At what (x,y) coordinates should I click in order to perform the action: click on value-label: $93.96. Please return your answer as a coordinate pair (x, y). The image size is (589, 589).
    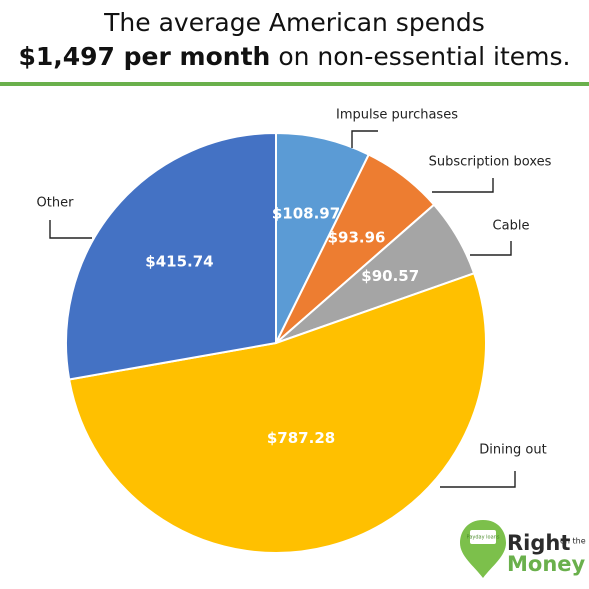
    Looking at the image, I should click on (357, 238).